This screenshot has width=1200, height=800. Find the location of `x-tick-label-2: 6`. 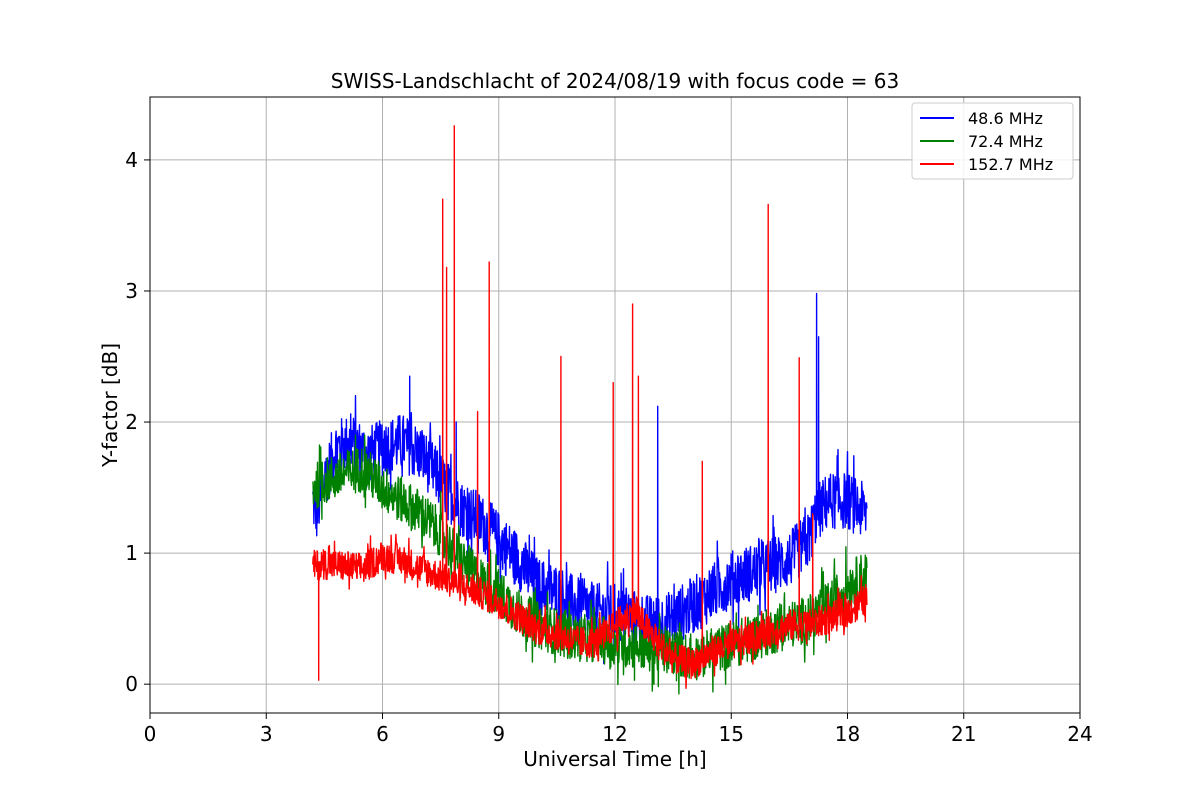

x-tick-label-2: 6 is located at coordinates (382, 734).